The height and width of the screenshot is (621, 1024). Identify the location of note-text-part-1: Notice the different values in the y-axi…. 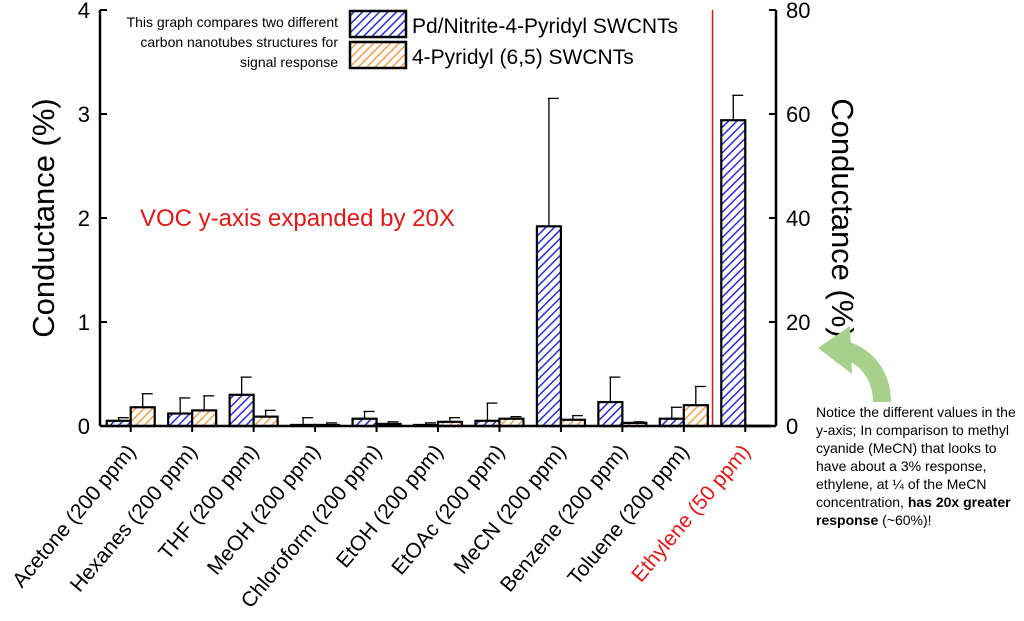
(916, 457).